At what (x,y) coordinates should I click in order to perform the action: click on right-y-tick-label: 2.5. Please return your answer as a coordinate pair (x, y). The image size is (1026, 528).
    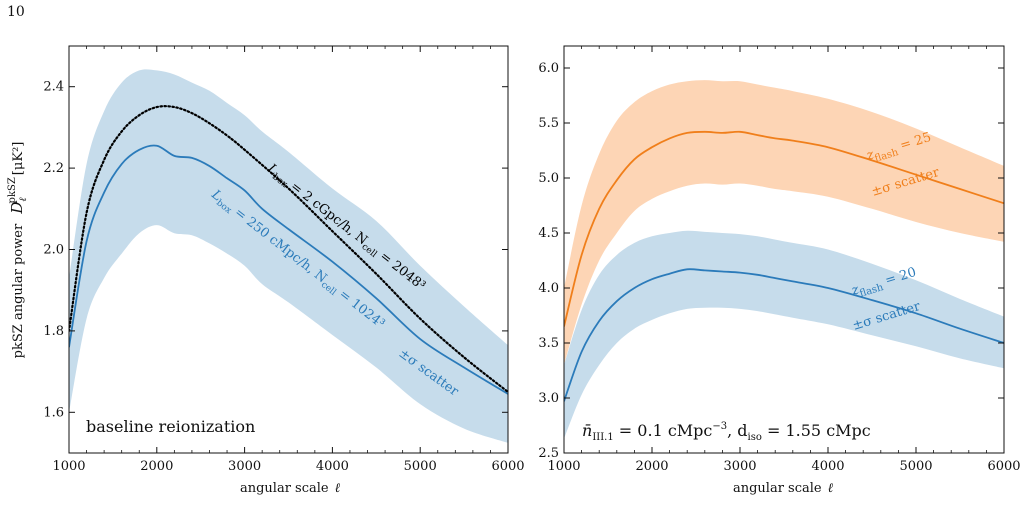
    Looking at the image, I should click on (548, 453).